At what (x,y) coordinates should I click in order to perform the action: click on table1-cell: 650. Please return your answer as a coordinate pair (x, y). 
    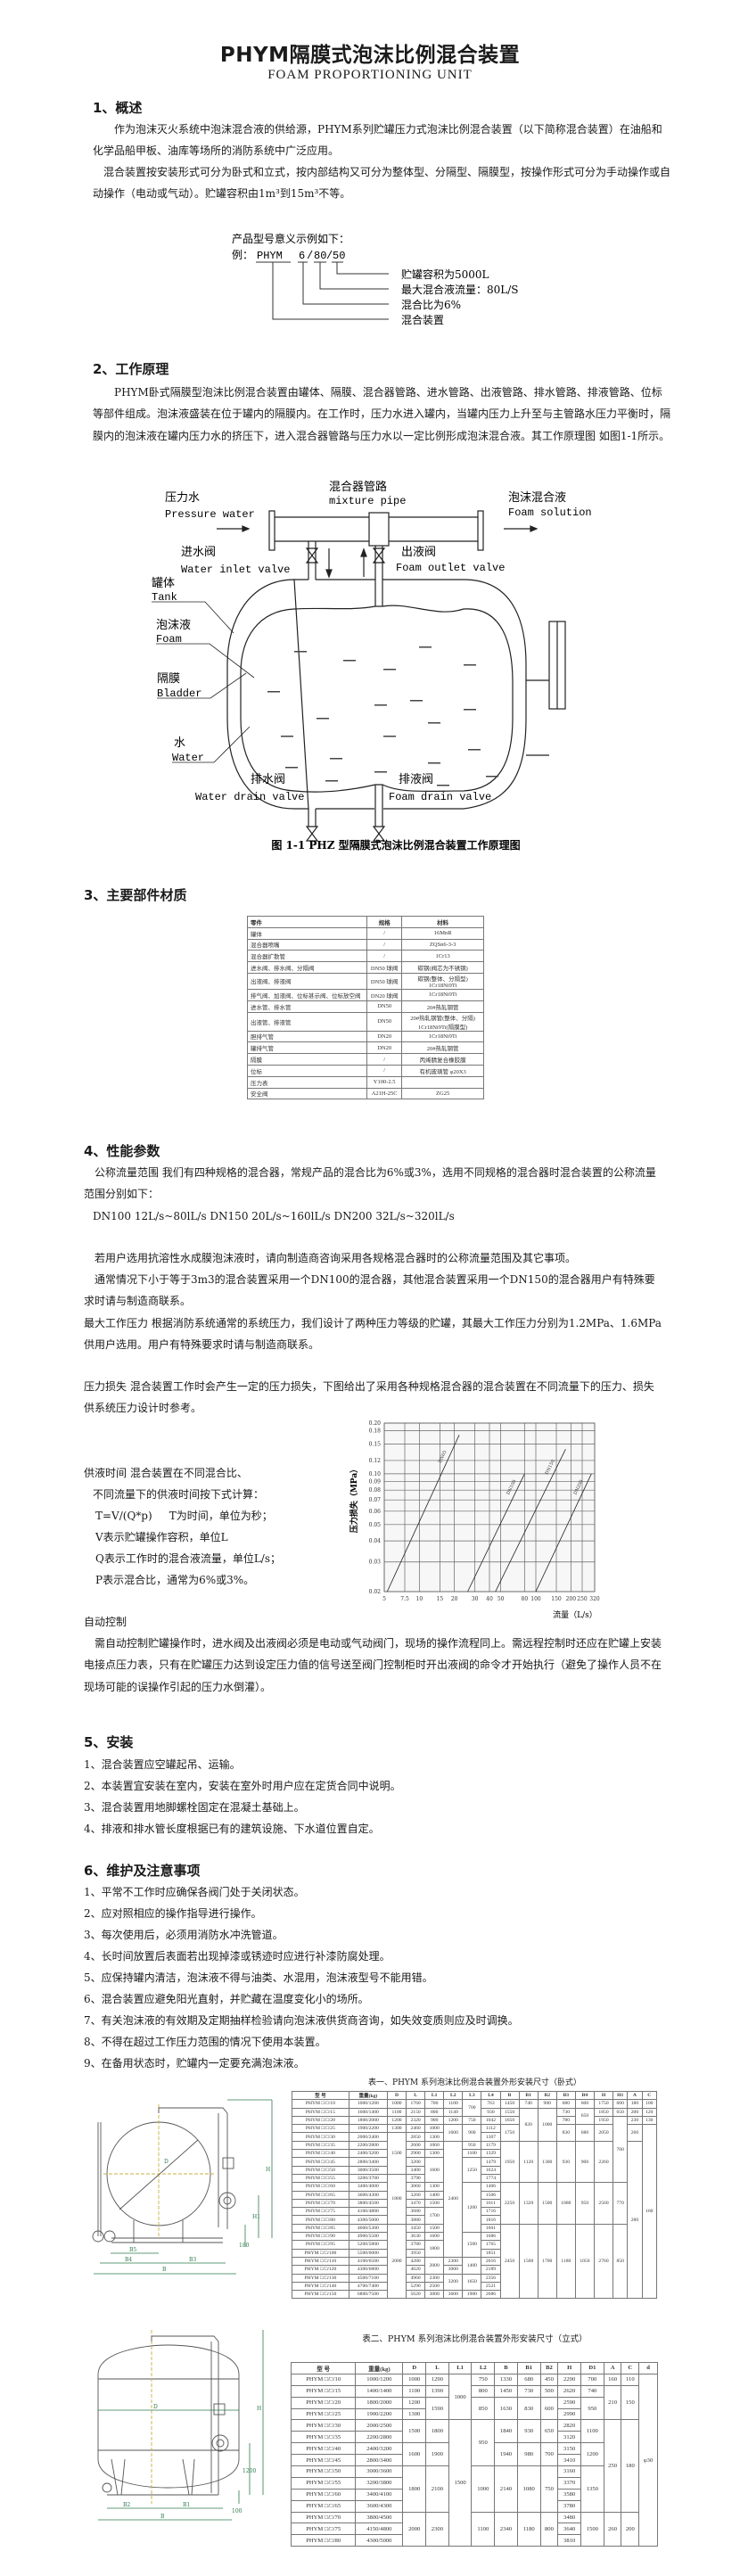
    Looking at the image, I should click on (585, 2116).